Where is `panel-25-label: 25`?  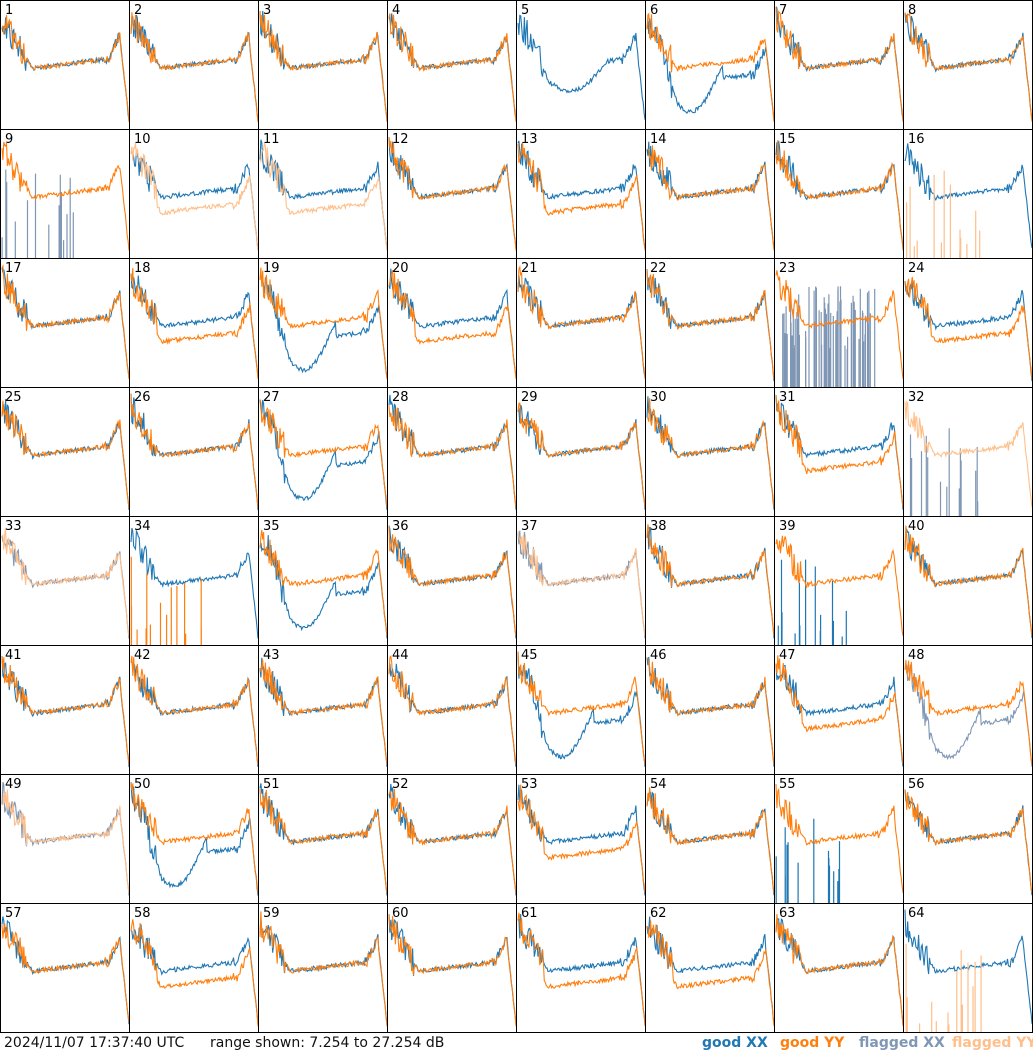
panel-25-label: 25 is located at coordinates (13, 397).